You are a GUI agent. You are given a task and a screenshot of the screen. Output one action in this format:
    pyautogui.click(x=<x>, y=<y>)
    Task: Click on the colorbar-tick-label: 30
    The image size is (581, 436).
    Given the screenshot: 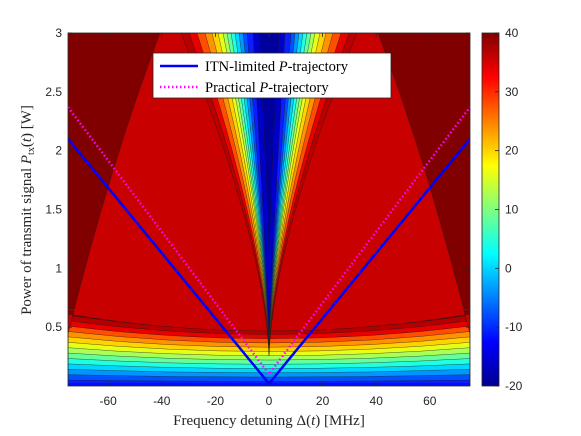 What is the action you would take?
    pyautogui.click(x=512, y=92)
    